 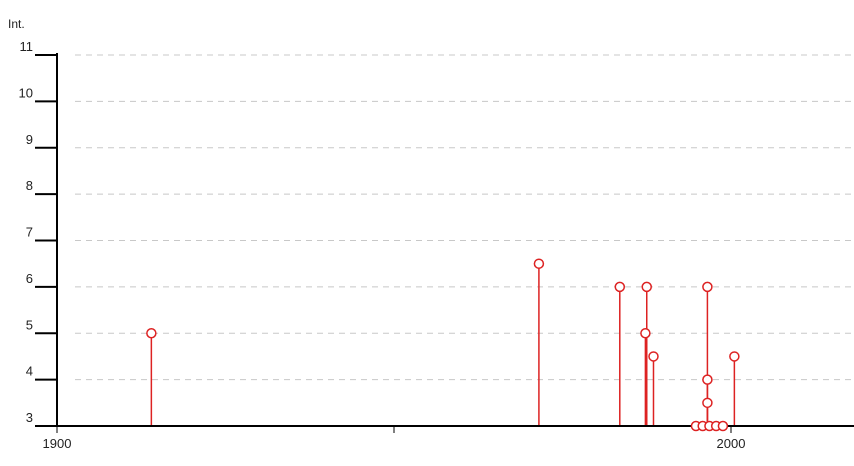 What do you see at coordinates (29, 417) in the screenshot?
I see `y-tick-label-3: 3` at bounding box center [29, 417].